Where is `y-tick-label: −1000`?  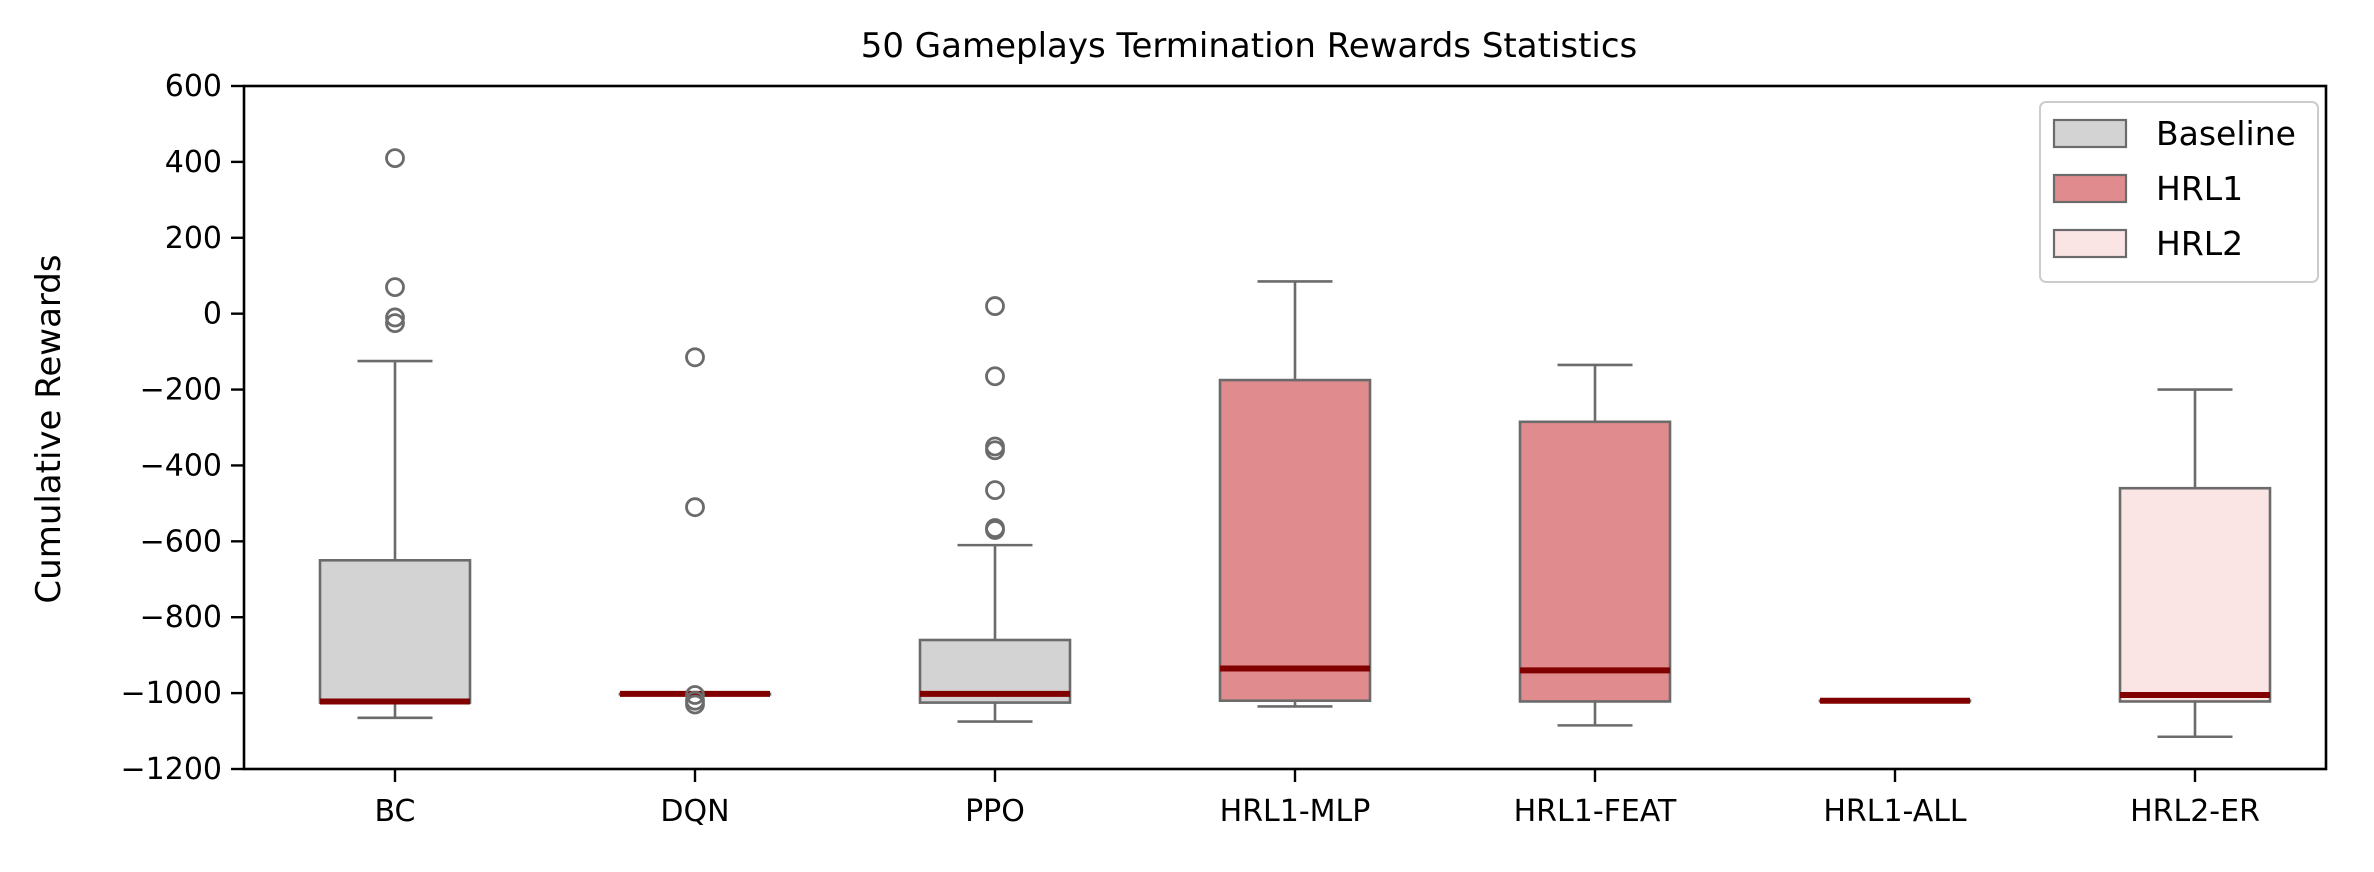
y-tick-label: −1000 is located at coordinates (171, 693).